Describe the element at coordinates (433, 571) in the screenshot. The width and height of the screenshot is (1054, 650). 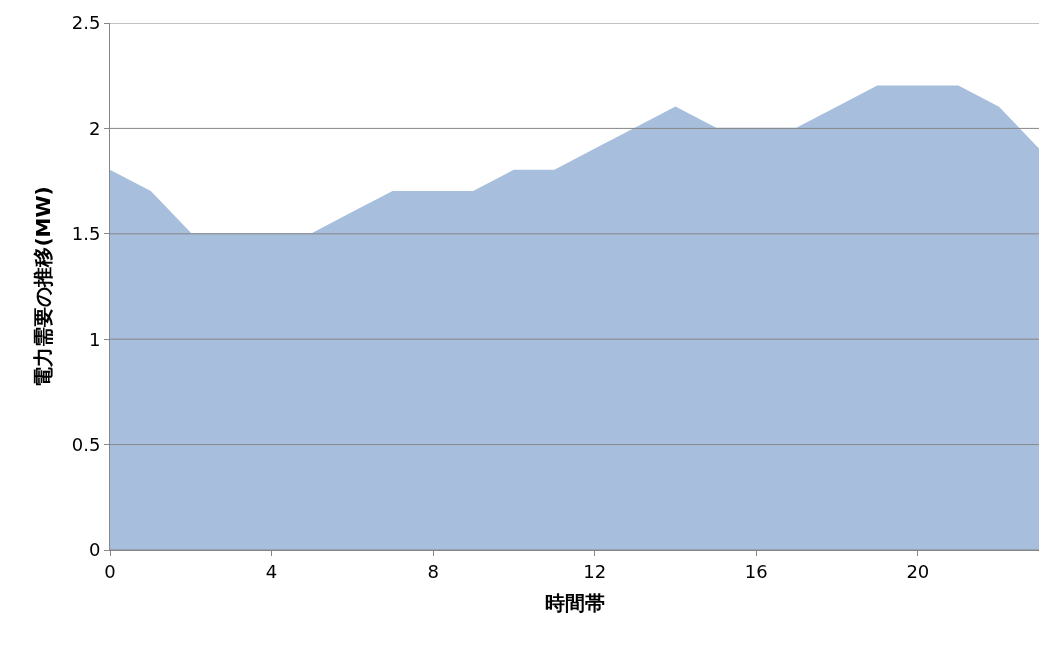
I see `x-tick-label: 8` at that location.